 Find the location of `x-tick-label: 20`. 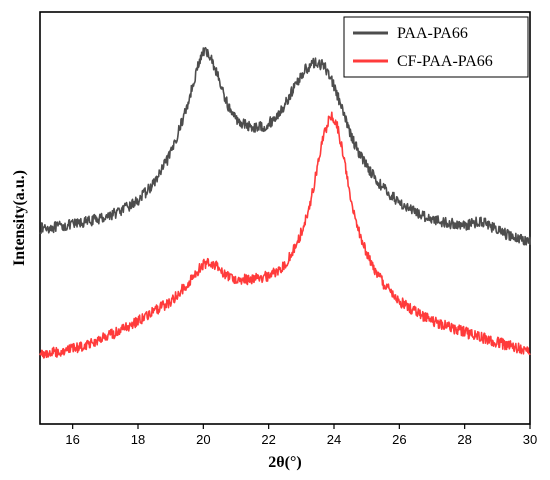

x-tick-label: 20 is located at coordinates (203, 439).